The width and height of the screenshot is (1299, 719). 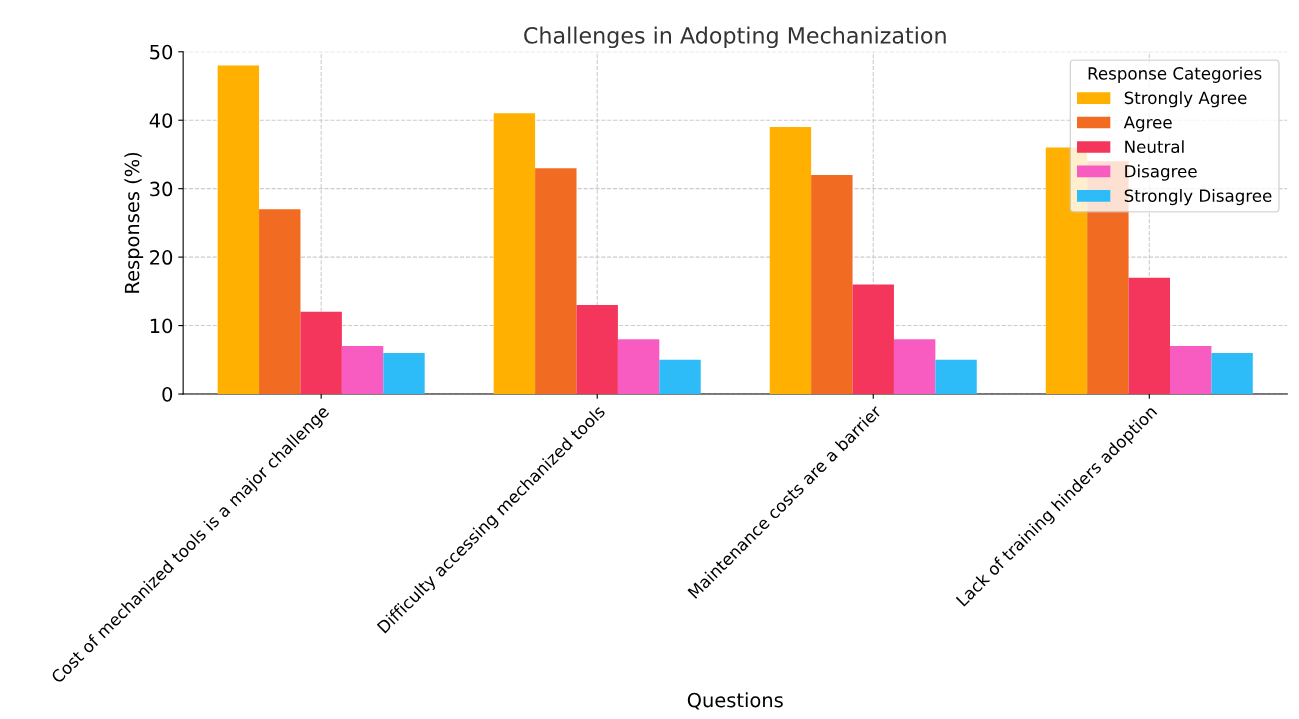 What do you see at coordinates (161, 189) in the screenshot?
I see `y-tick-label: 30` at bounding box center [161, 189].